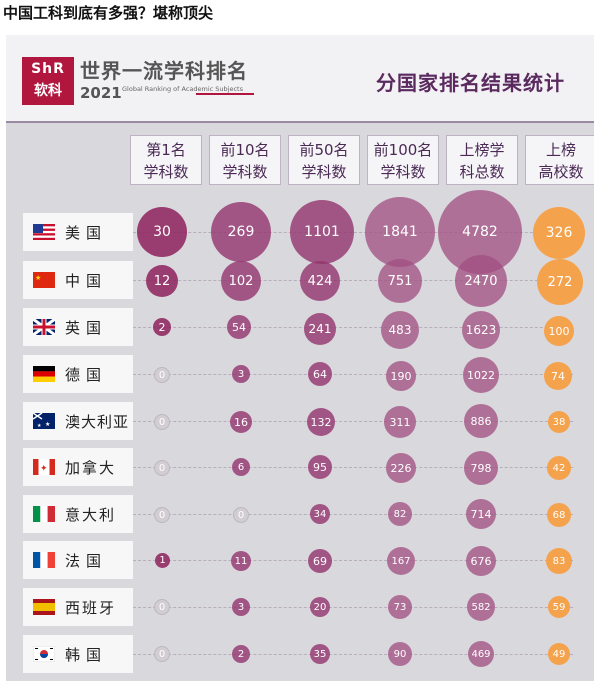 This screenshot has width=599, height=681. What do you see at coordinates (225, 94) in the screenshot?
I see `decor-bar` at bounding box center [225, 94].